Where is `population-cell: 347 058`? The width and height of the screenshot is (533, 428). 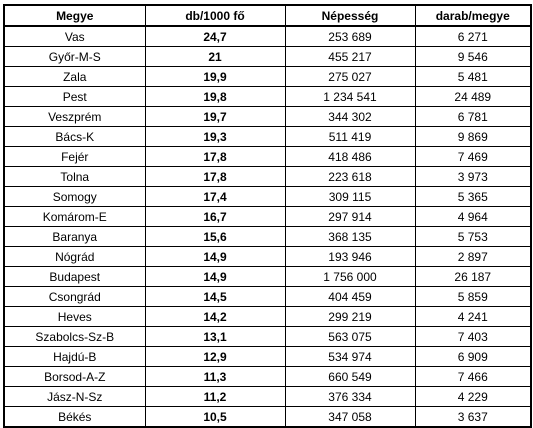 population-cell: 347 058 is located at coordinates (350, 417).